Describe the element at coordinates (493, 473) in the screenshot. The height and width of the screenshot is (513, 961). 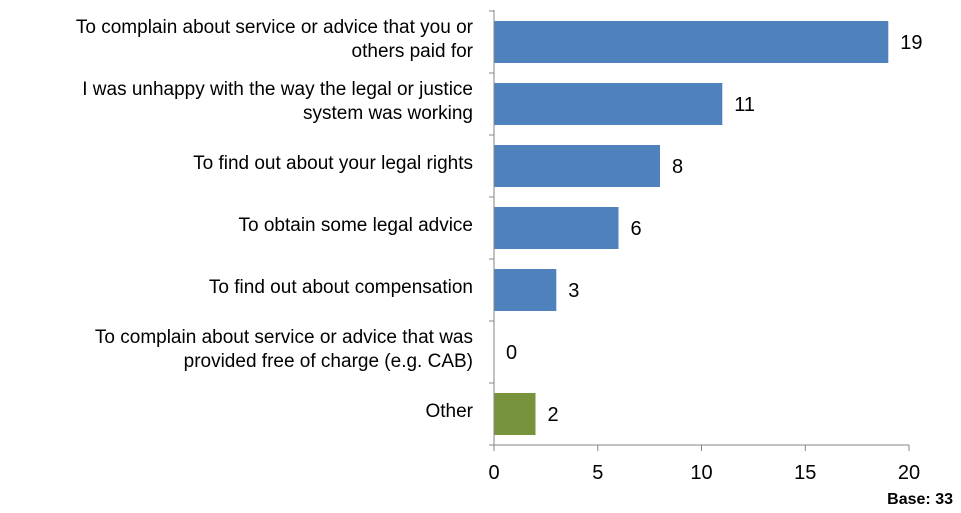
I see `x-tick-label: 0` at that location.